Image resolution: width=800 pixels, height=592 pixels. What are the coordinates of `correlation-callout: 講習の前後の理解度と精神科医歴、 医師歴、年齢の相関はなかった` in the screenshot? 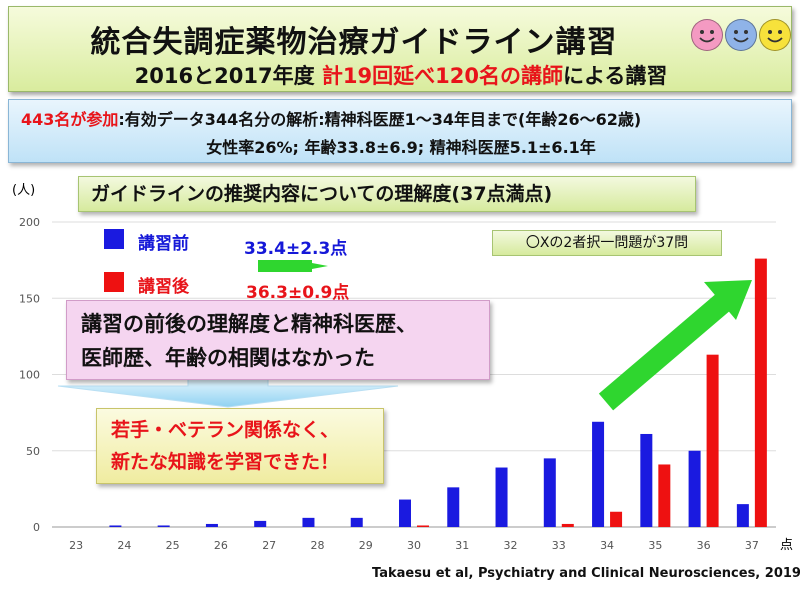 It's located at (278, 340).